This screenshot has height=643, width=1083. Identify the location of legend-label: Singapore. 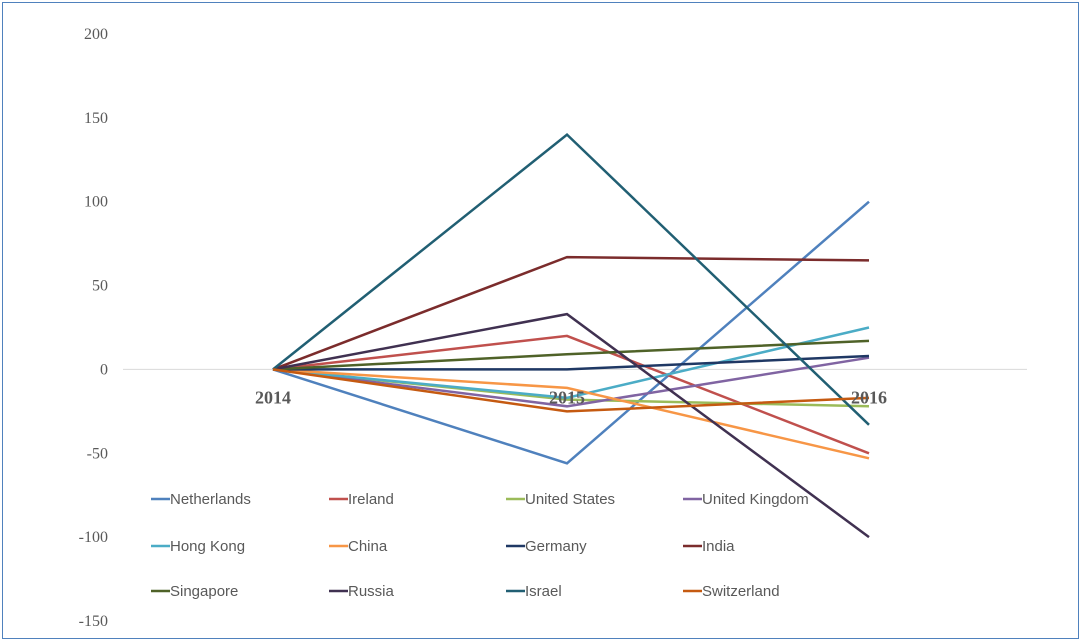
(204, 591).